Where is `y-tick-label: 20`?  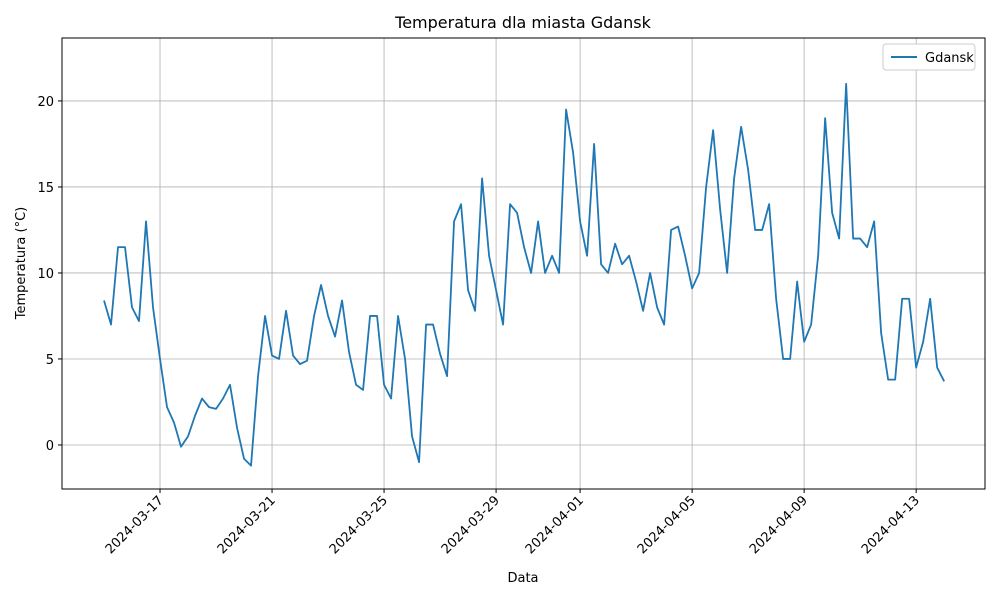
y-tick-label: 20 is located at coordinates (45, 102).